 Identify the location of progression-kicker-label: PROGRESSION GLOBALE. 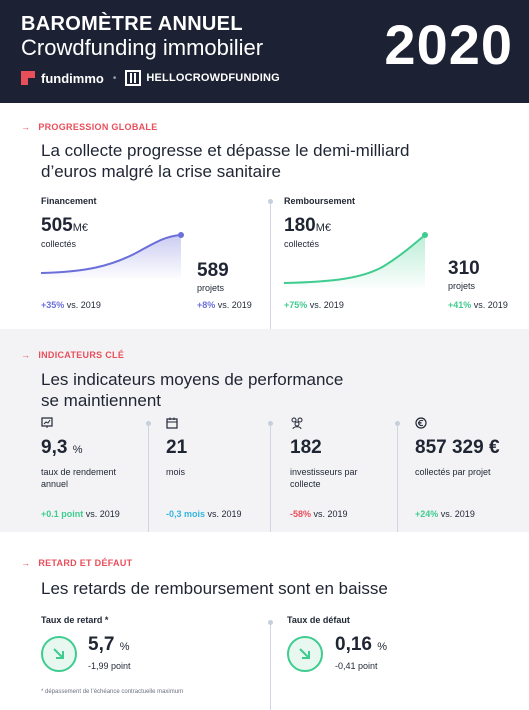
(98, 127).